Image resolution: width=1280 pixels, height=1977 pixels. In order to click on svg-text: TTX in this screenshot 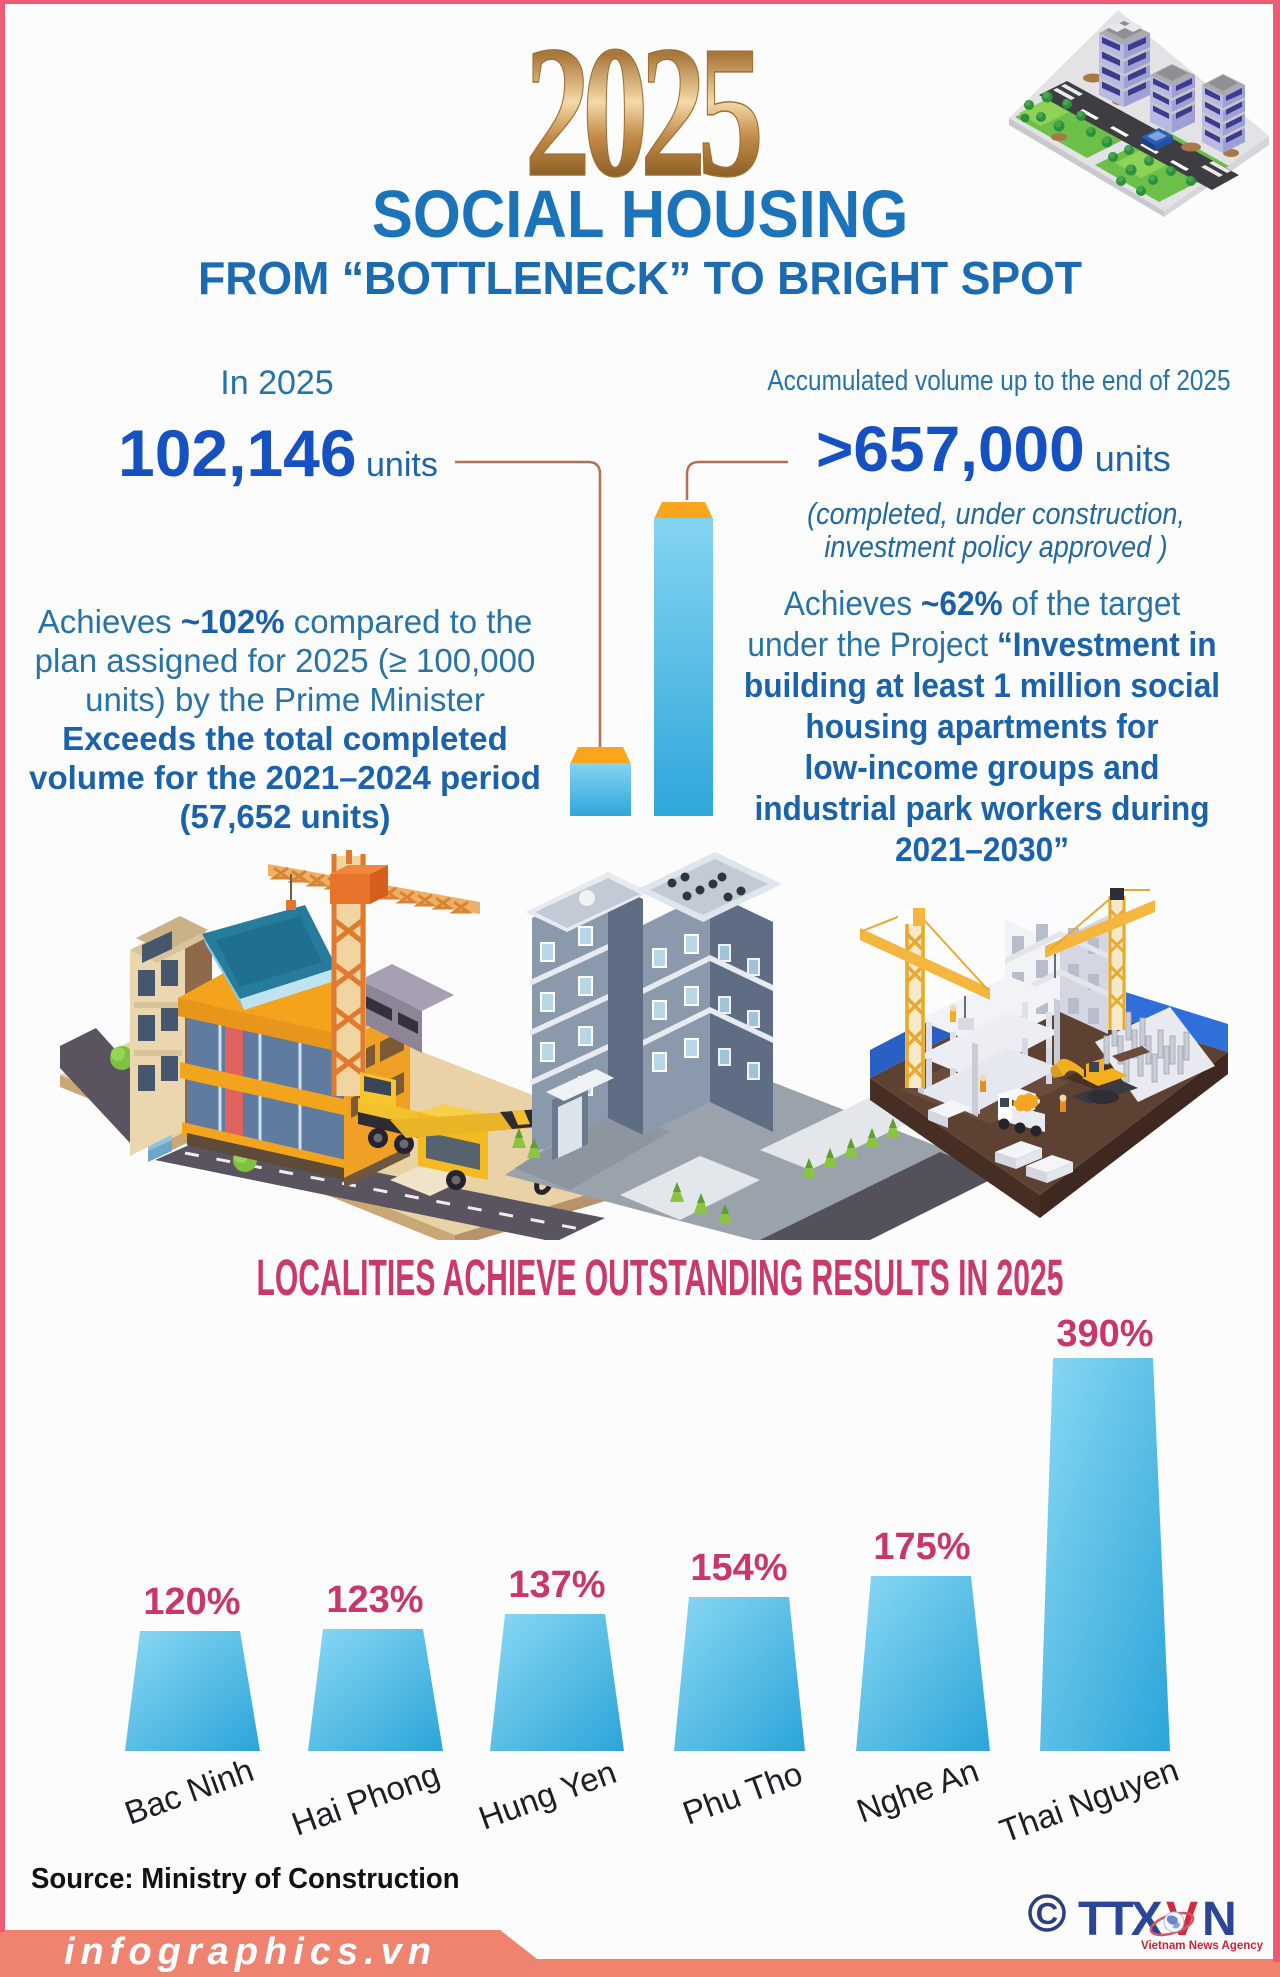, I will do `click(1120, 1919)`.